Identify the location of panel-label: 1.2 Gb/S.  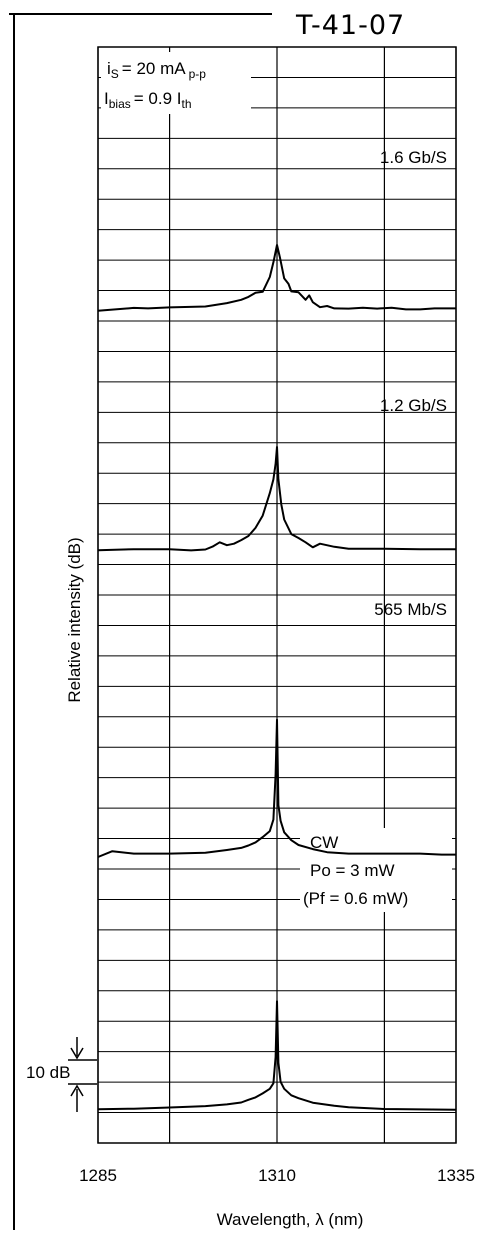
(413, 405).